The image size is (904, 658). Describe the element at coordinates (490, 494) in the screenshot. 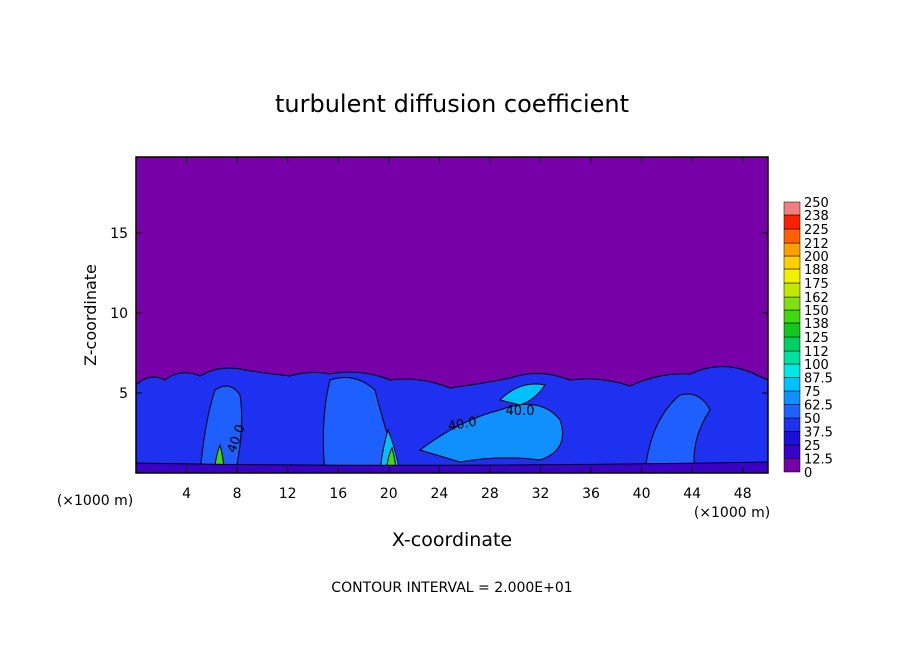

I see `x-tick-label: 28` at that location.